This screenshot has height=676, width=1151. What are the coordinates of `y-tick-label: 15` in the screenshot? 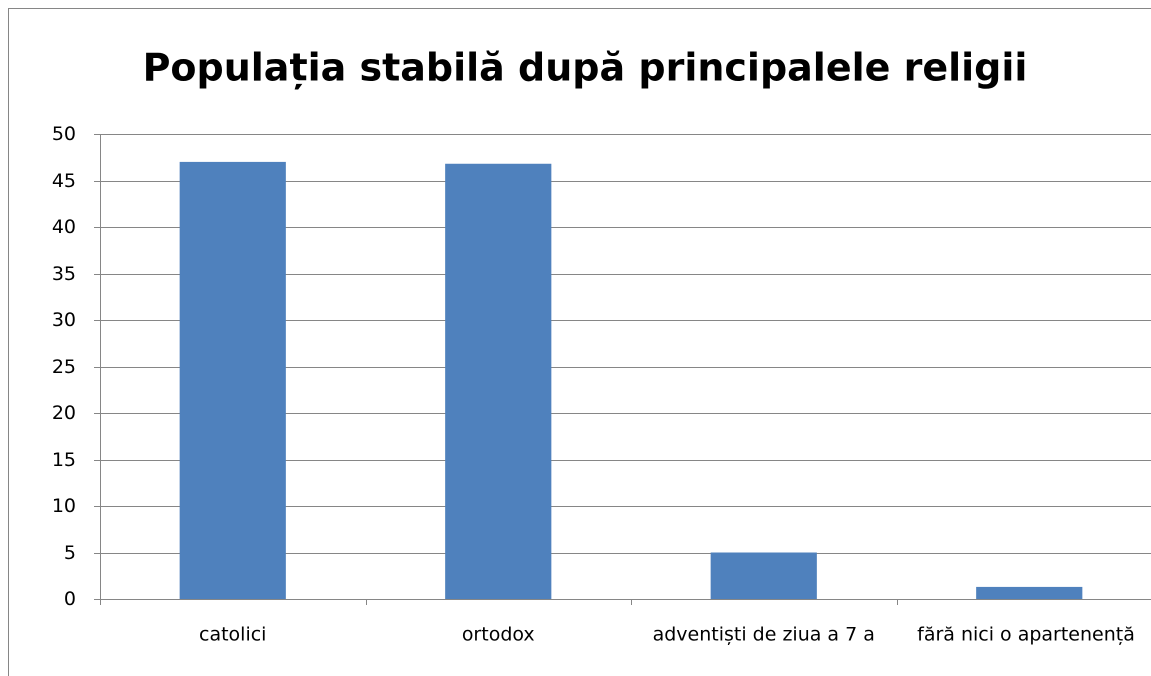 It's located at (64, 460).